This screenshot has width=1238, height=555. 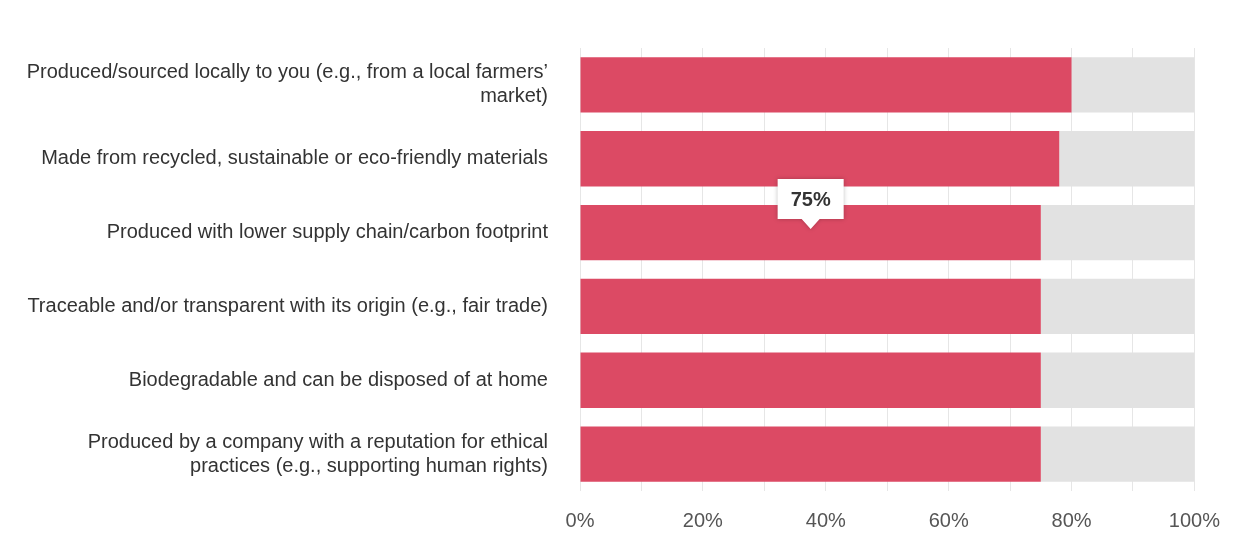 I want to click on x-tick-label: 40%, so click(x=825, y=519).